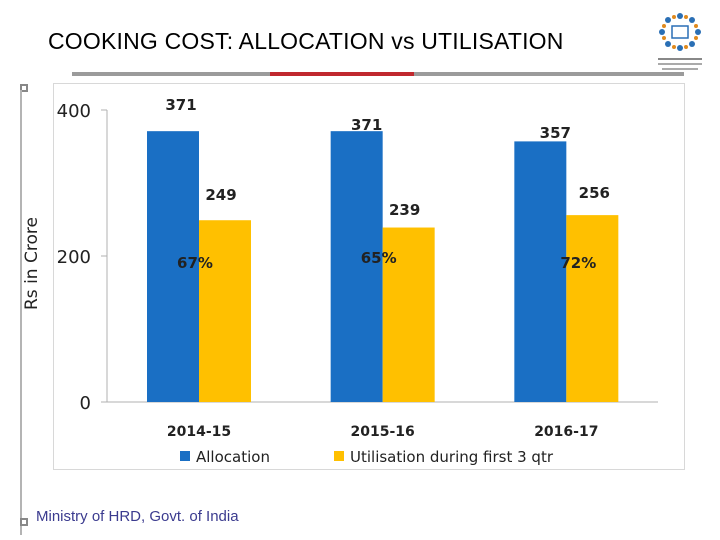 The image size is (720, 540). I want to click on data-label-utilisation: 256, so click(594, 193).